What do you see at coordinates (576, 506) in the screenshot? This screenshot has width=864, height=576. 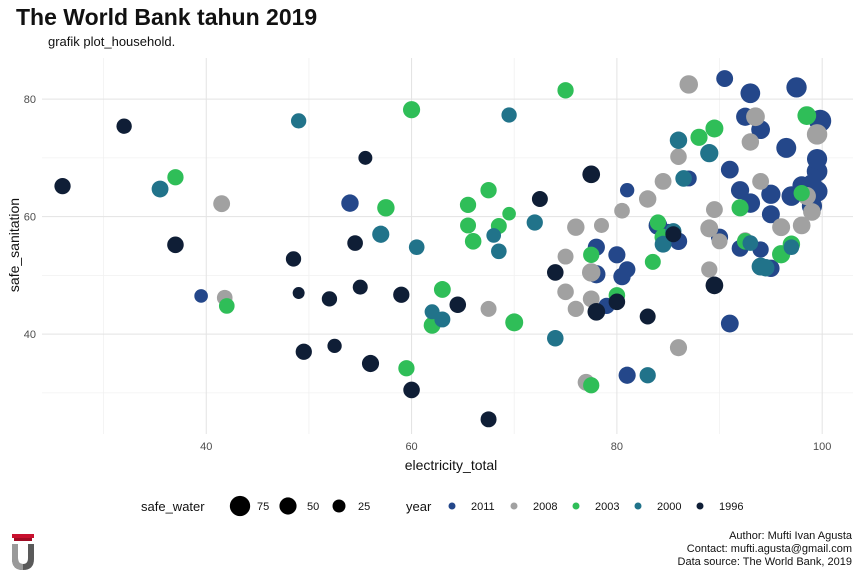 I see `color-legend-key-2003` at bounding box center [576, 506].